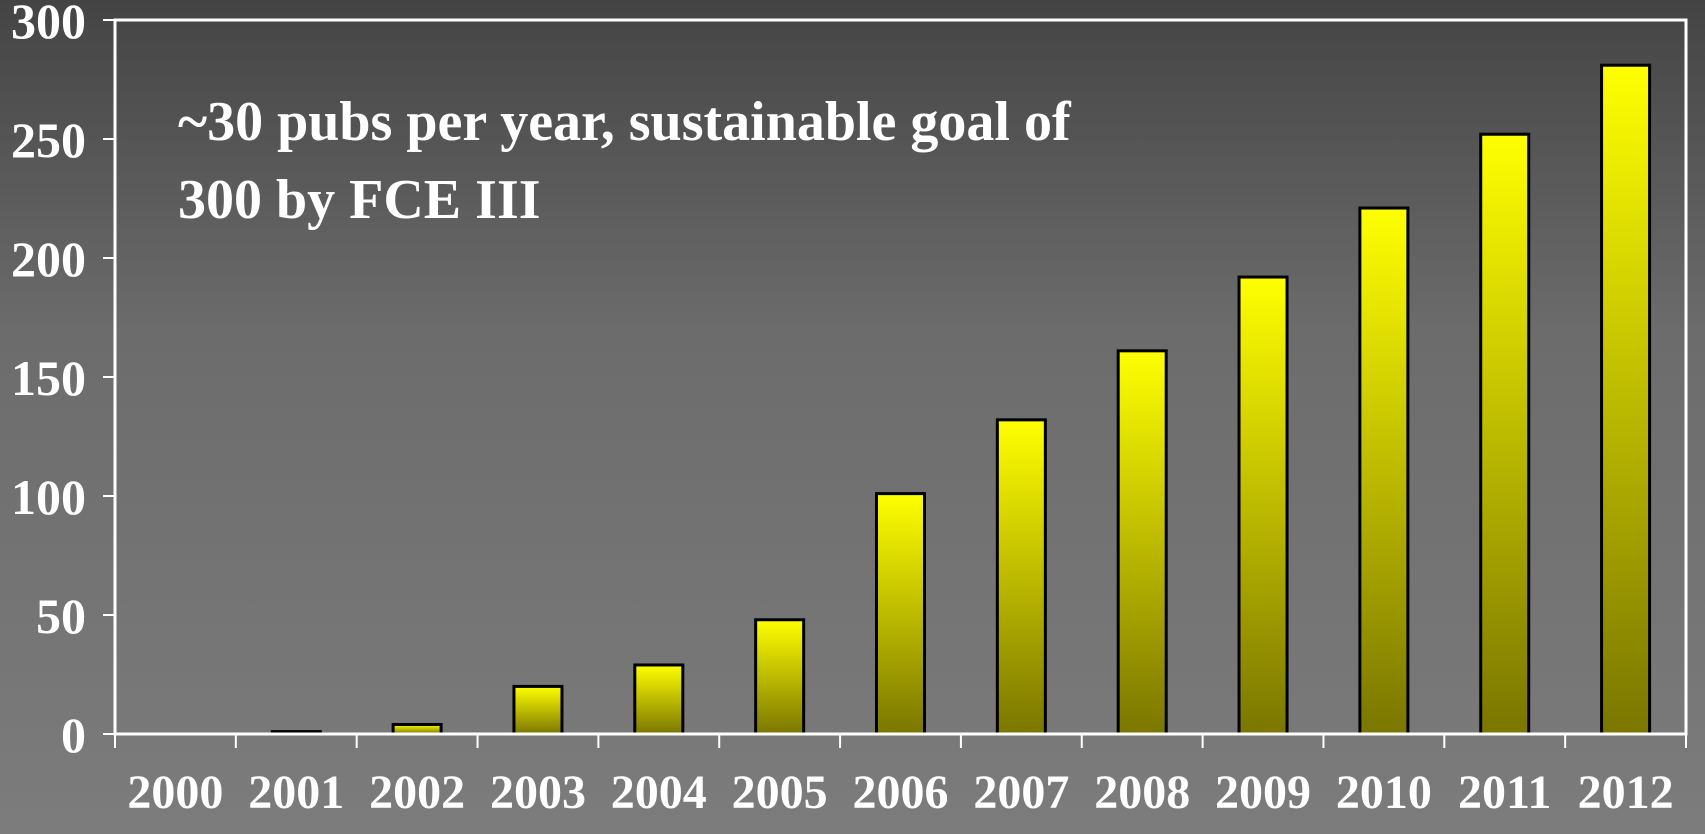 The width and height of the screenshot is (1705, 834). What do you see at coordinates (417, 792) in the screenshot?
I see `x-tick-label: 2002` at bounding box center [417, 792].